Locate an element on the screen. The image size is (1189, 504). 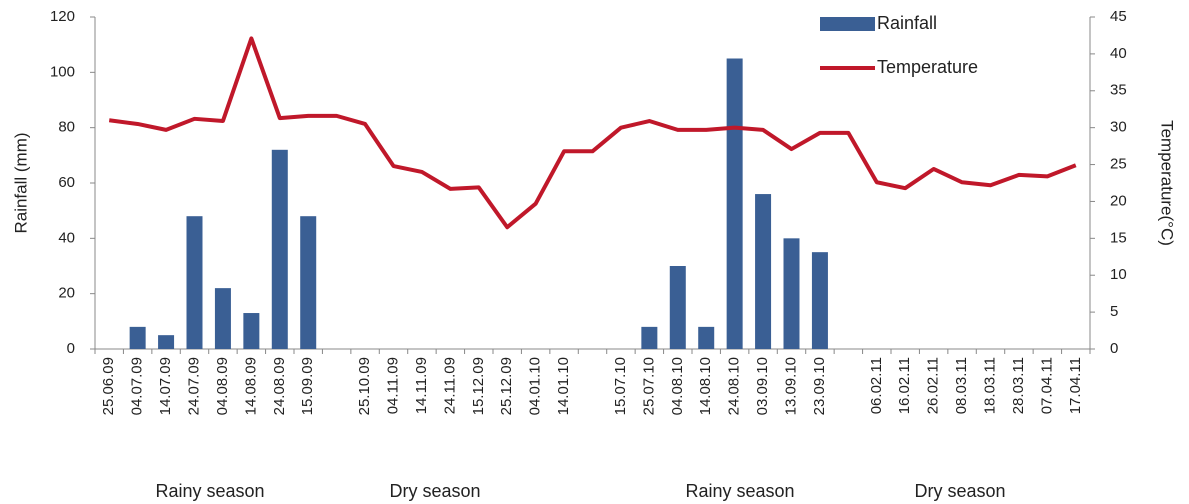
x-tick-label: 24.11.09 is located at coordinates (449, 385).